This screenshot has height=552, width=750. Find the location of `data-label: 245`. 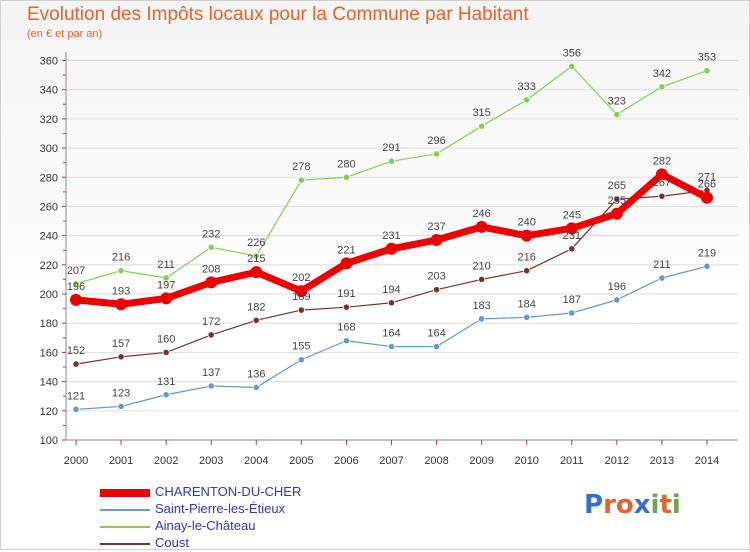

data-label: 245 is located at coordinates (572, 215).